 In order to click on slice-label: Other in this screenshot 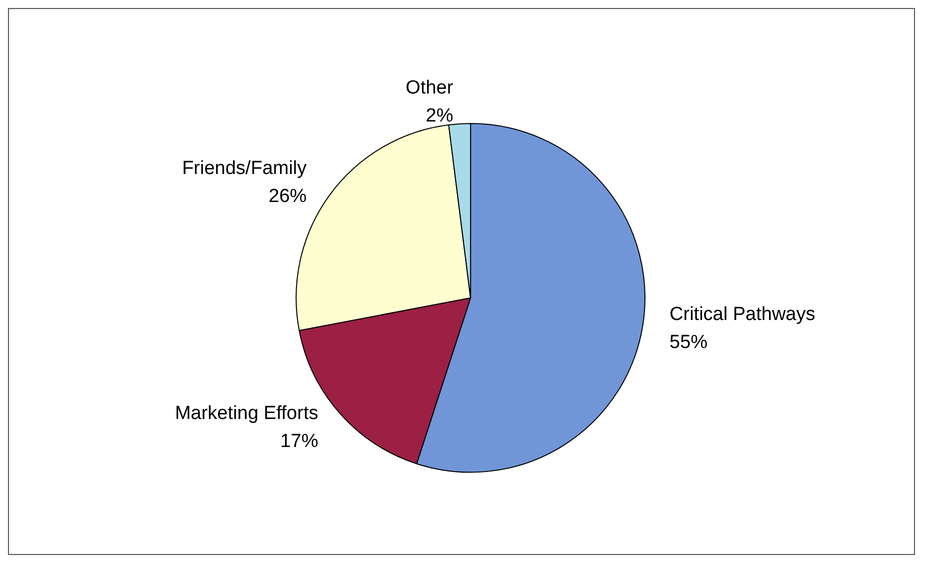, I will do `click(430, 87)`.